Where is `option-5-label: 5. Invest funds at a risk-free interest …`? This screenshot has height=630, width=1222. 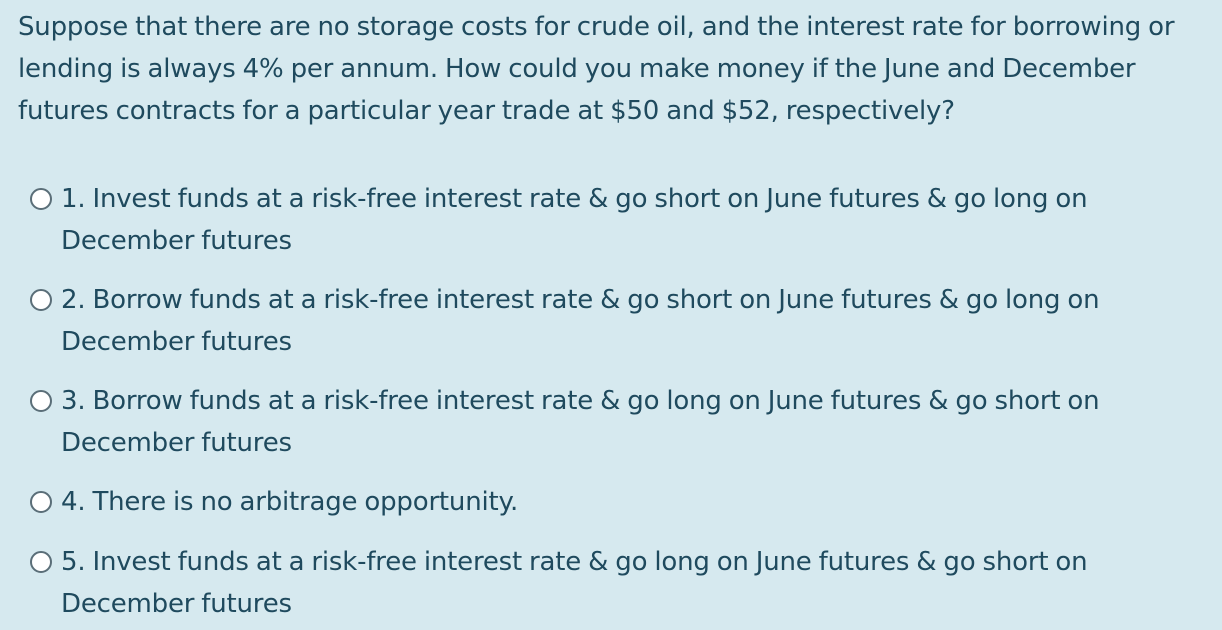 option-5-label: 5. Invest funds at a risk-free interest … is located at coordinates (574, 583).